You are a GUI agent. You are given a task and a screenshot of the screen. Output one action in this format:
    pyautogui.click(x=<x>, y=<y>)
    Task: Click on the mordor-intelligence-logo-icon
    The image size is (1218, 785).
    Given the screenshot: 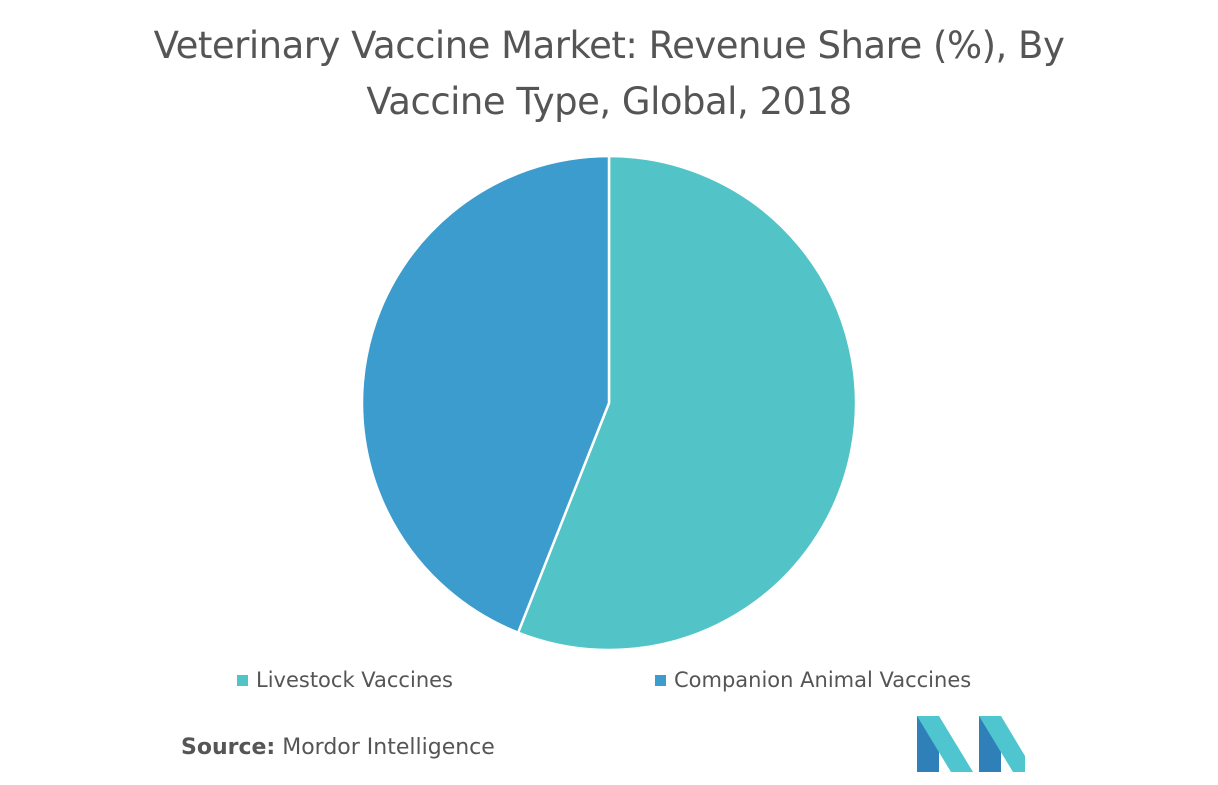 What is the action you would take?
    pyautogui.click(x=971, y=744)
    